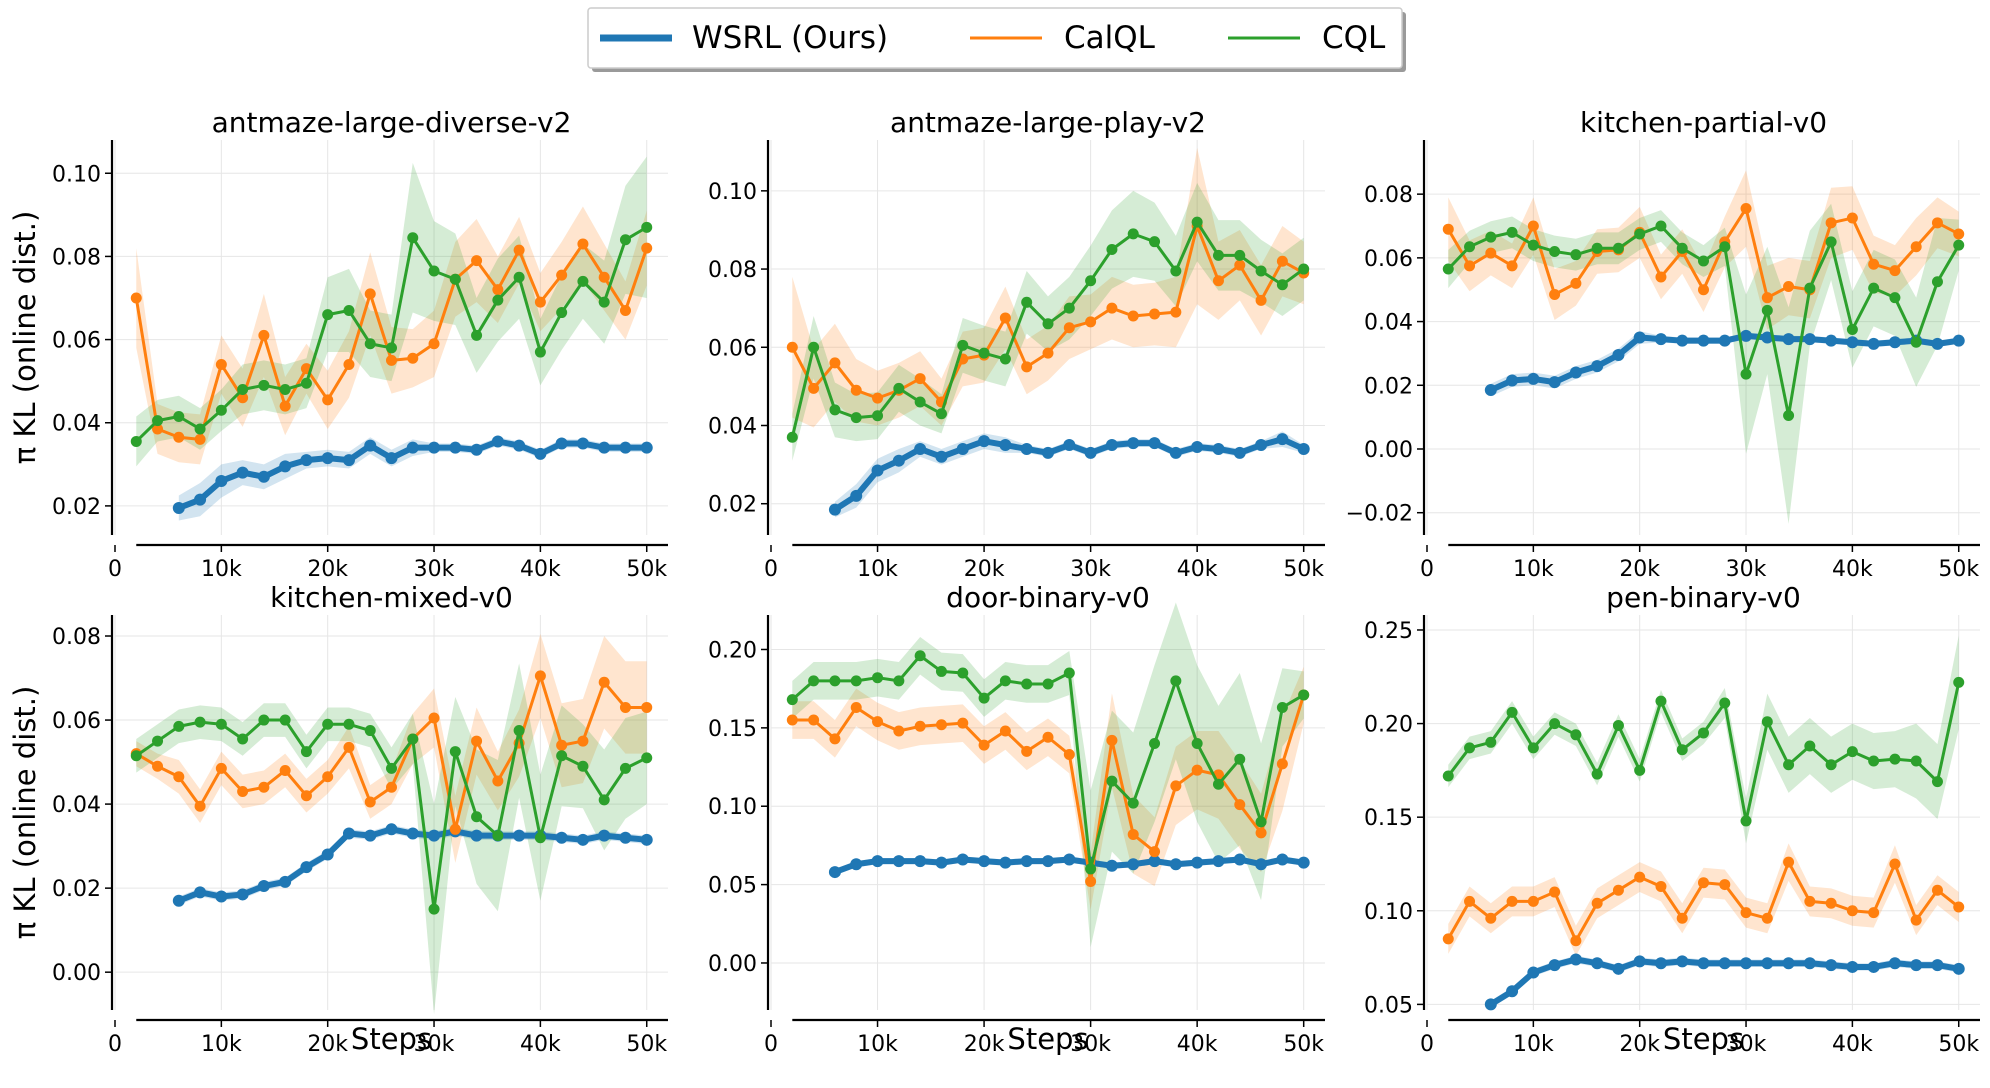  I want to click on x-axis-label: Steps, so click(391, 1039).